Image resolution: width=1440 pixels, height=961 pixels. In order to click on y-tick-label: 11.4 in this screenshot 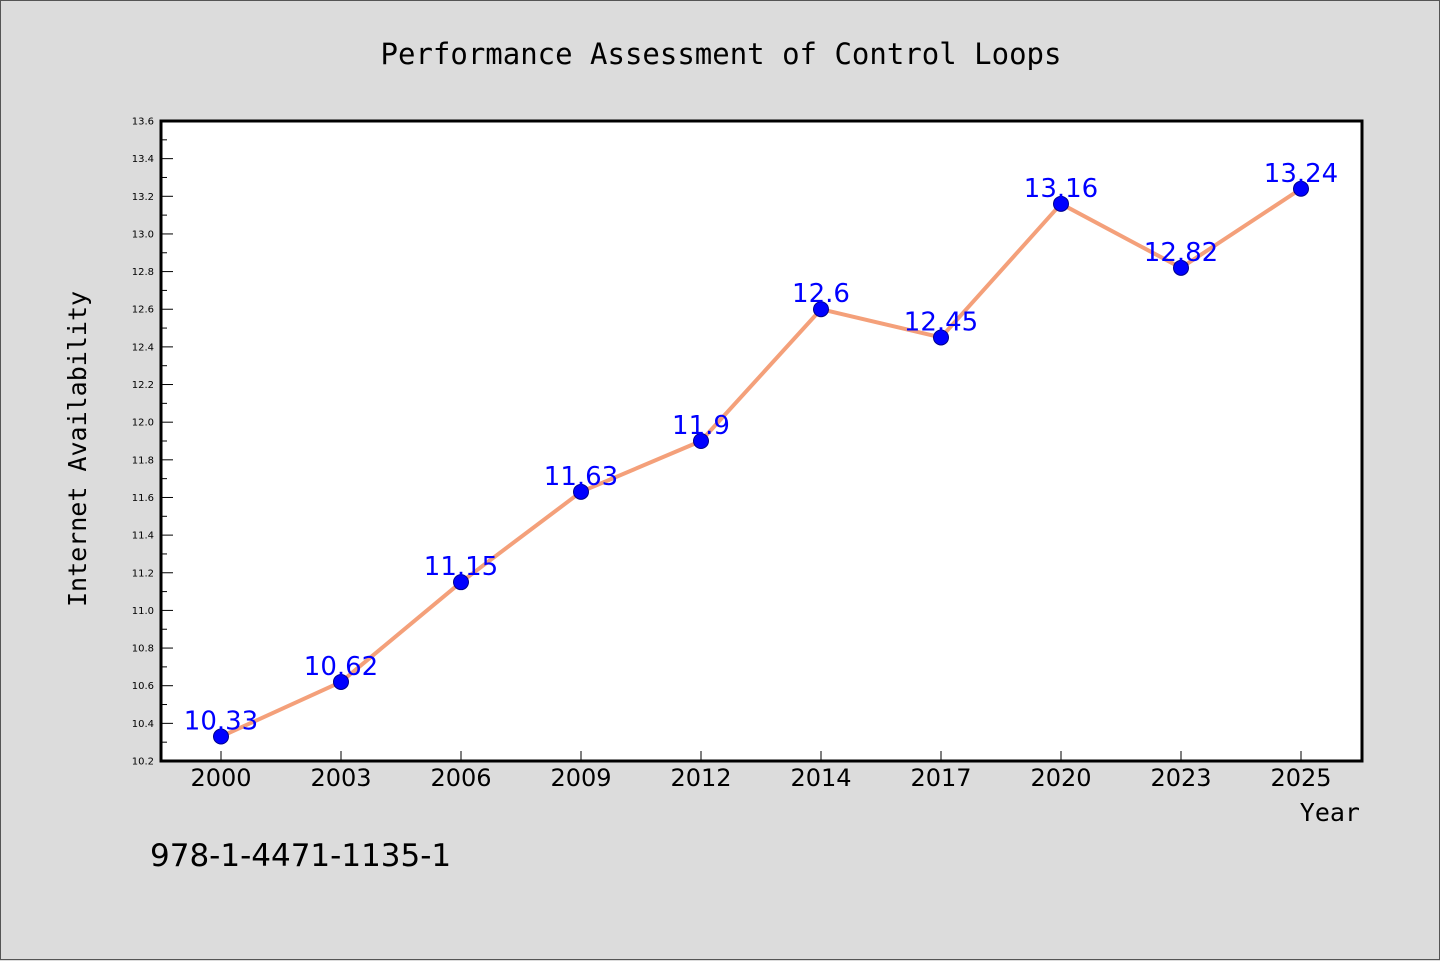, I will do `click(143, 536)`.